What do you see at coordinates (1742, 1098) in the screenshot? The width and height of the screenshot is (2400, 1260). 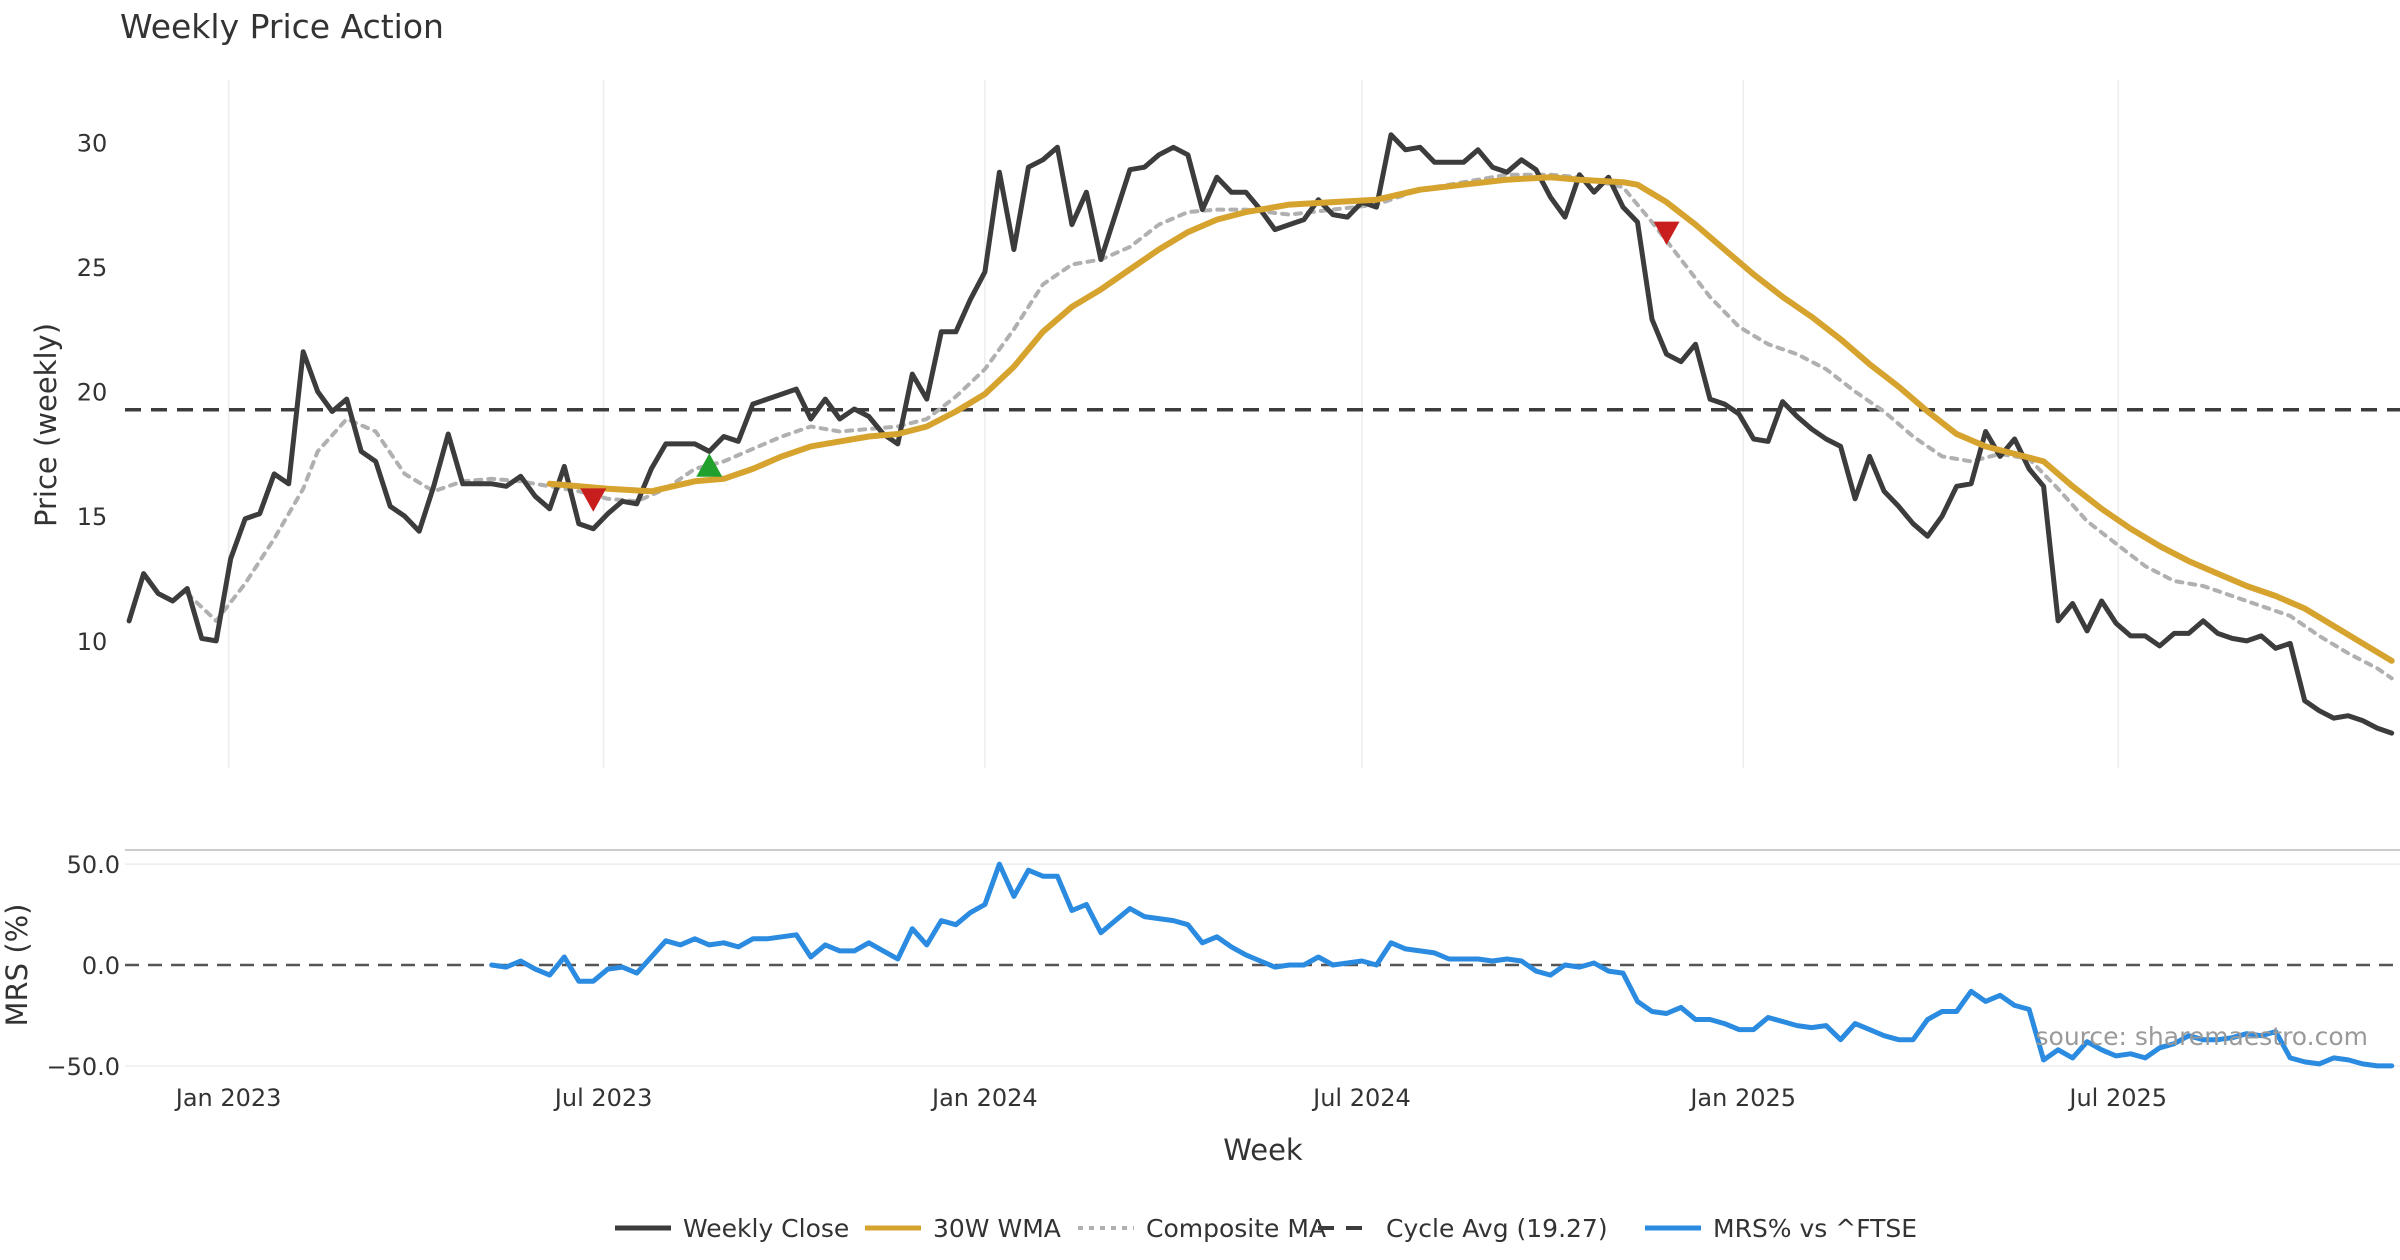 I see `x-tick-4: Jan 2025` at bounding box center [1742, 1098].